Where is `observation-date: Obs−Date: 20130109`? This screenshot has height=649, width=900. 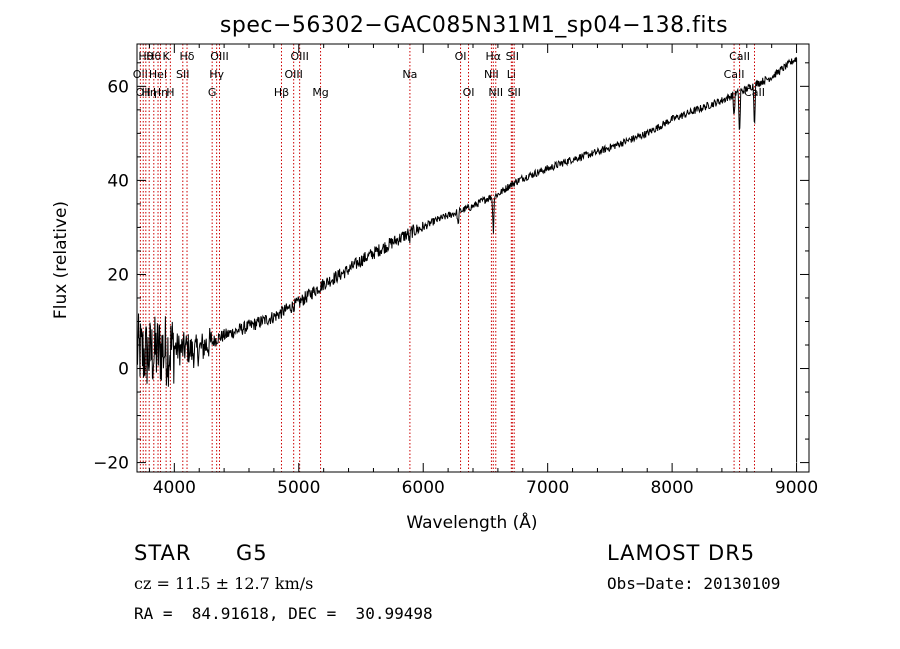 observation-date: Obs−Date: 20130109 is located at coordinates (694, 583).